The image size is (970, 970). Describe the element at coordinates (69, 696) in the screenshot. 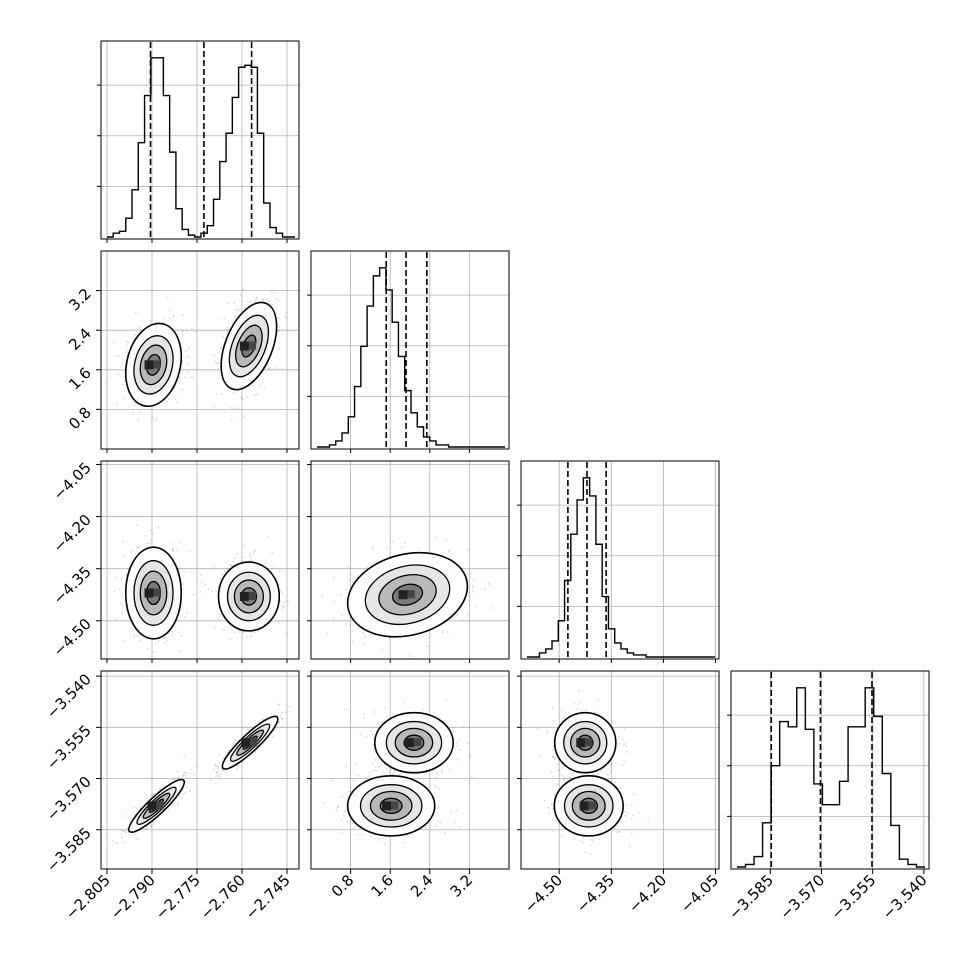

I see `y-tick-label: −3.540` at that location.